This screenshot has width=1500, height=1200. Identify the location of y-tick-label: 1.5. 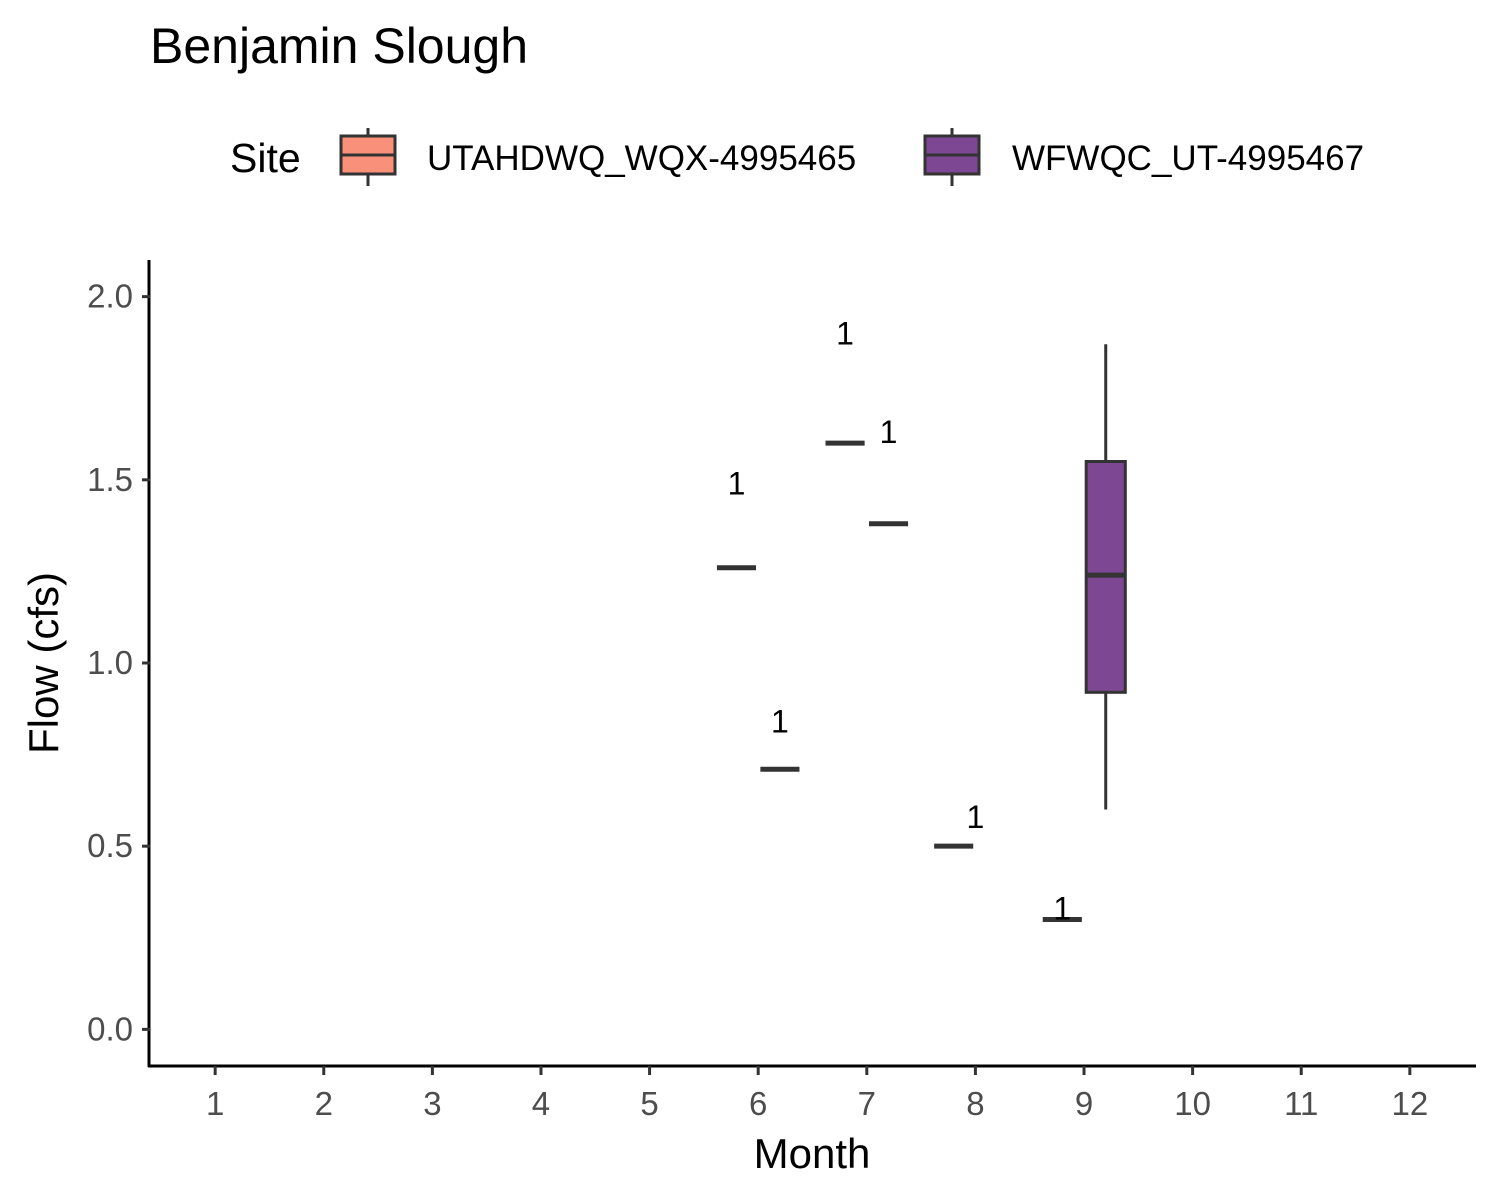
(110, 479).